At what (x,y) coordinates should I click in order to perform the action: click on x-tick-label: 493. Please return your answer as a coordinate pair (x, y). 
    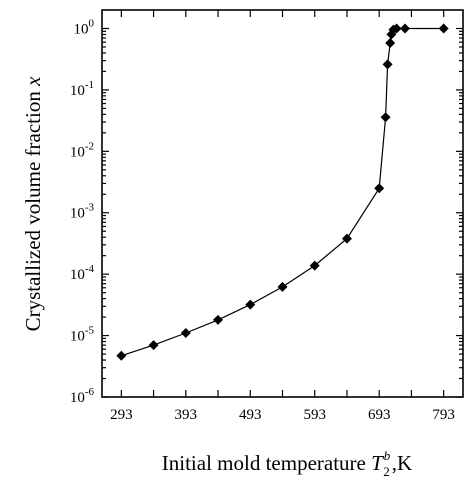
    Looking at the image, I should click on (250, 415).